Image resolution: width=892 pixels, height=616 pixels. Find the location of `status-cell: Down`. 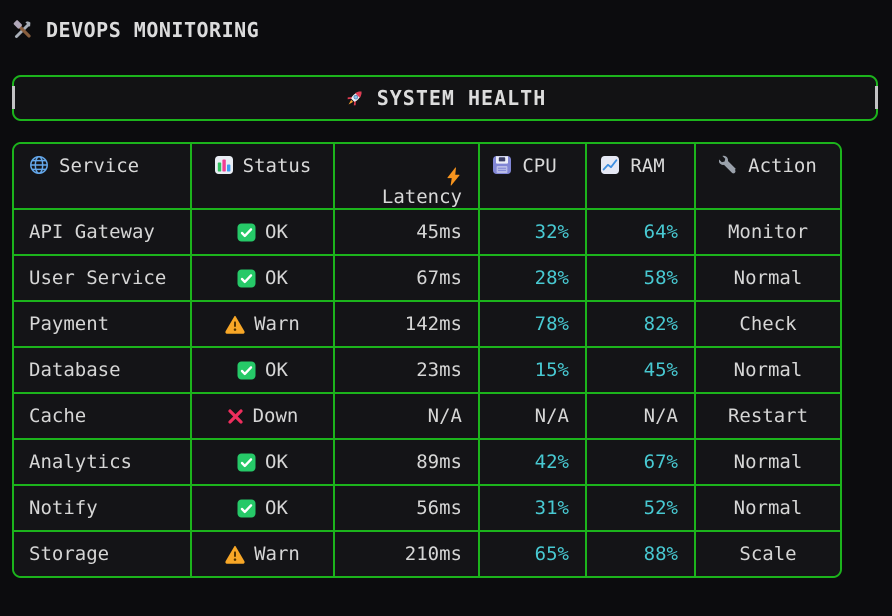

status-cell: Down is located at coordinates (263, 417).